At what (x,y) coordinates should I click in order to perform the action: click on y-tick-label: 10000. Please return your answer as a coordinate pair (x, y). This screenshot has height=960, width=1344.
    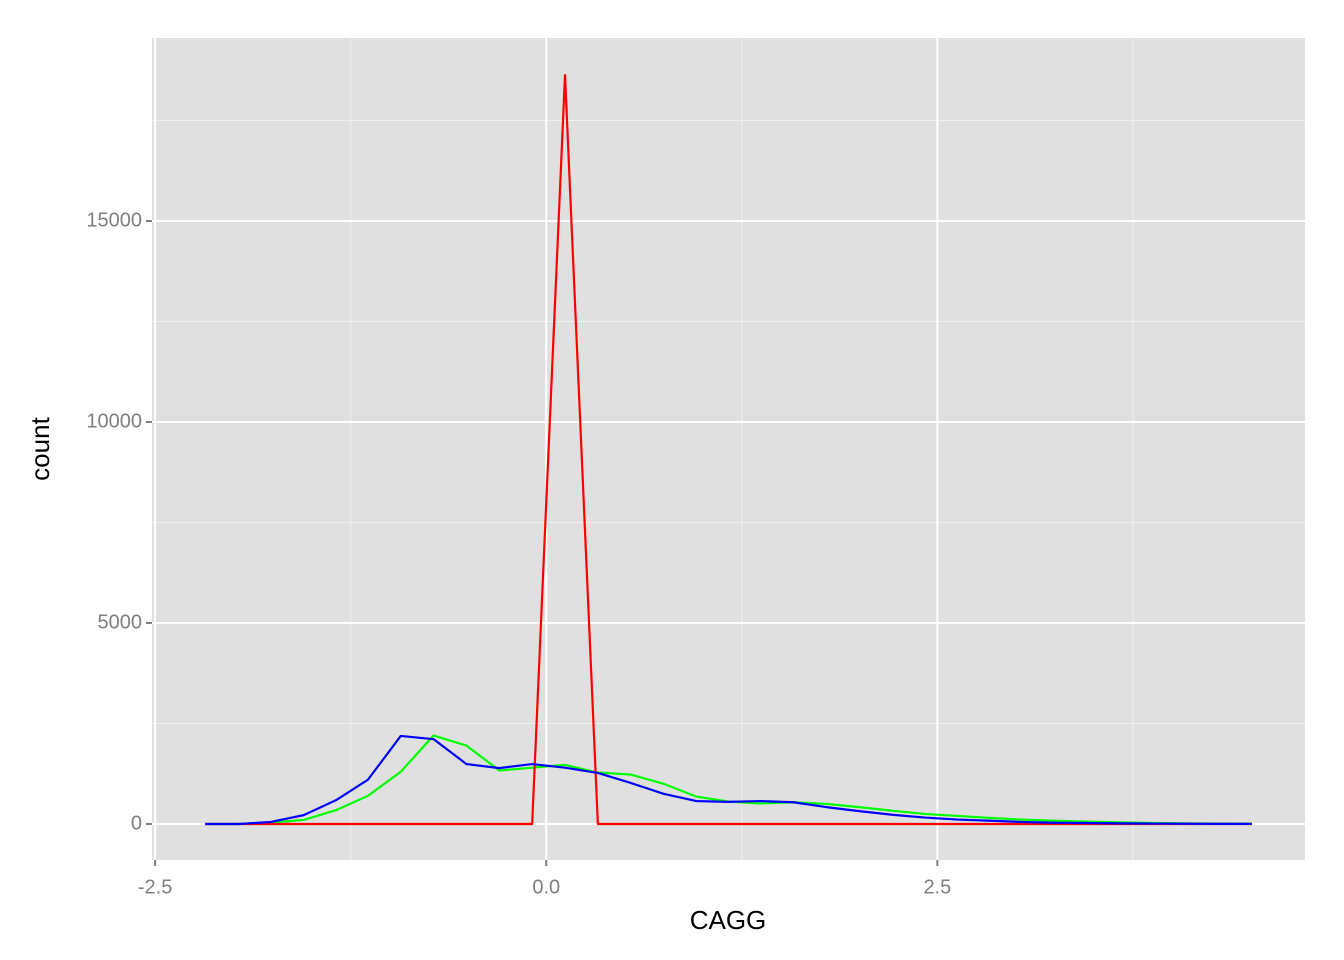
    Looking at the image, I should click on (114, 421).